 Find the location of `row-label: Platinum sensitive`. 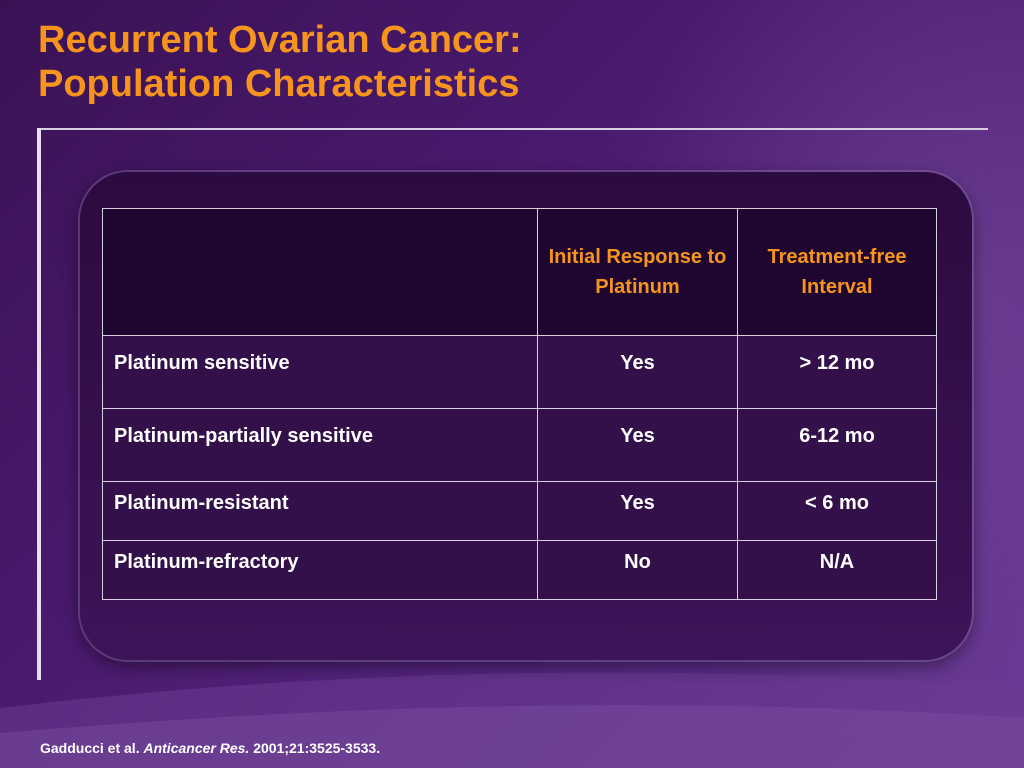

row-label: Platinum sensitive is located at coordinates (320, 372).